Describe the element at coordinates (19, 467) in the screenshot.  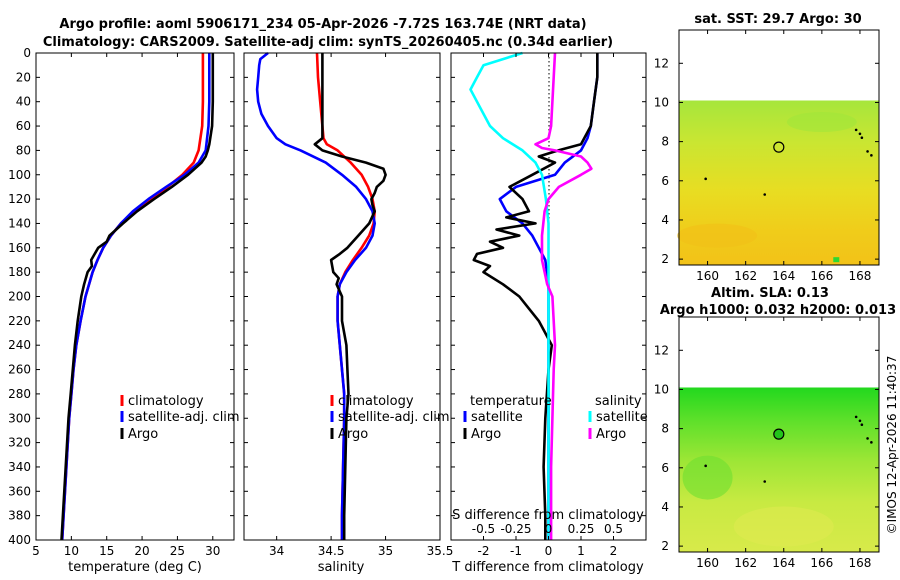
I see `y-tick-label: 340` at that location.